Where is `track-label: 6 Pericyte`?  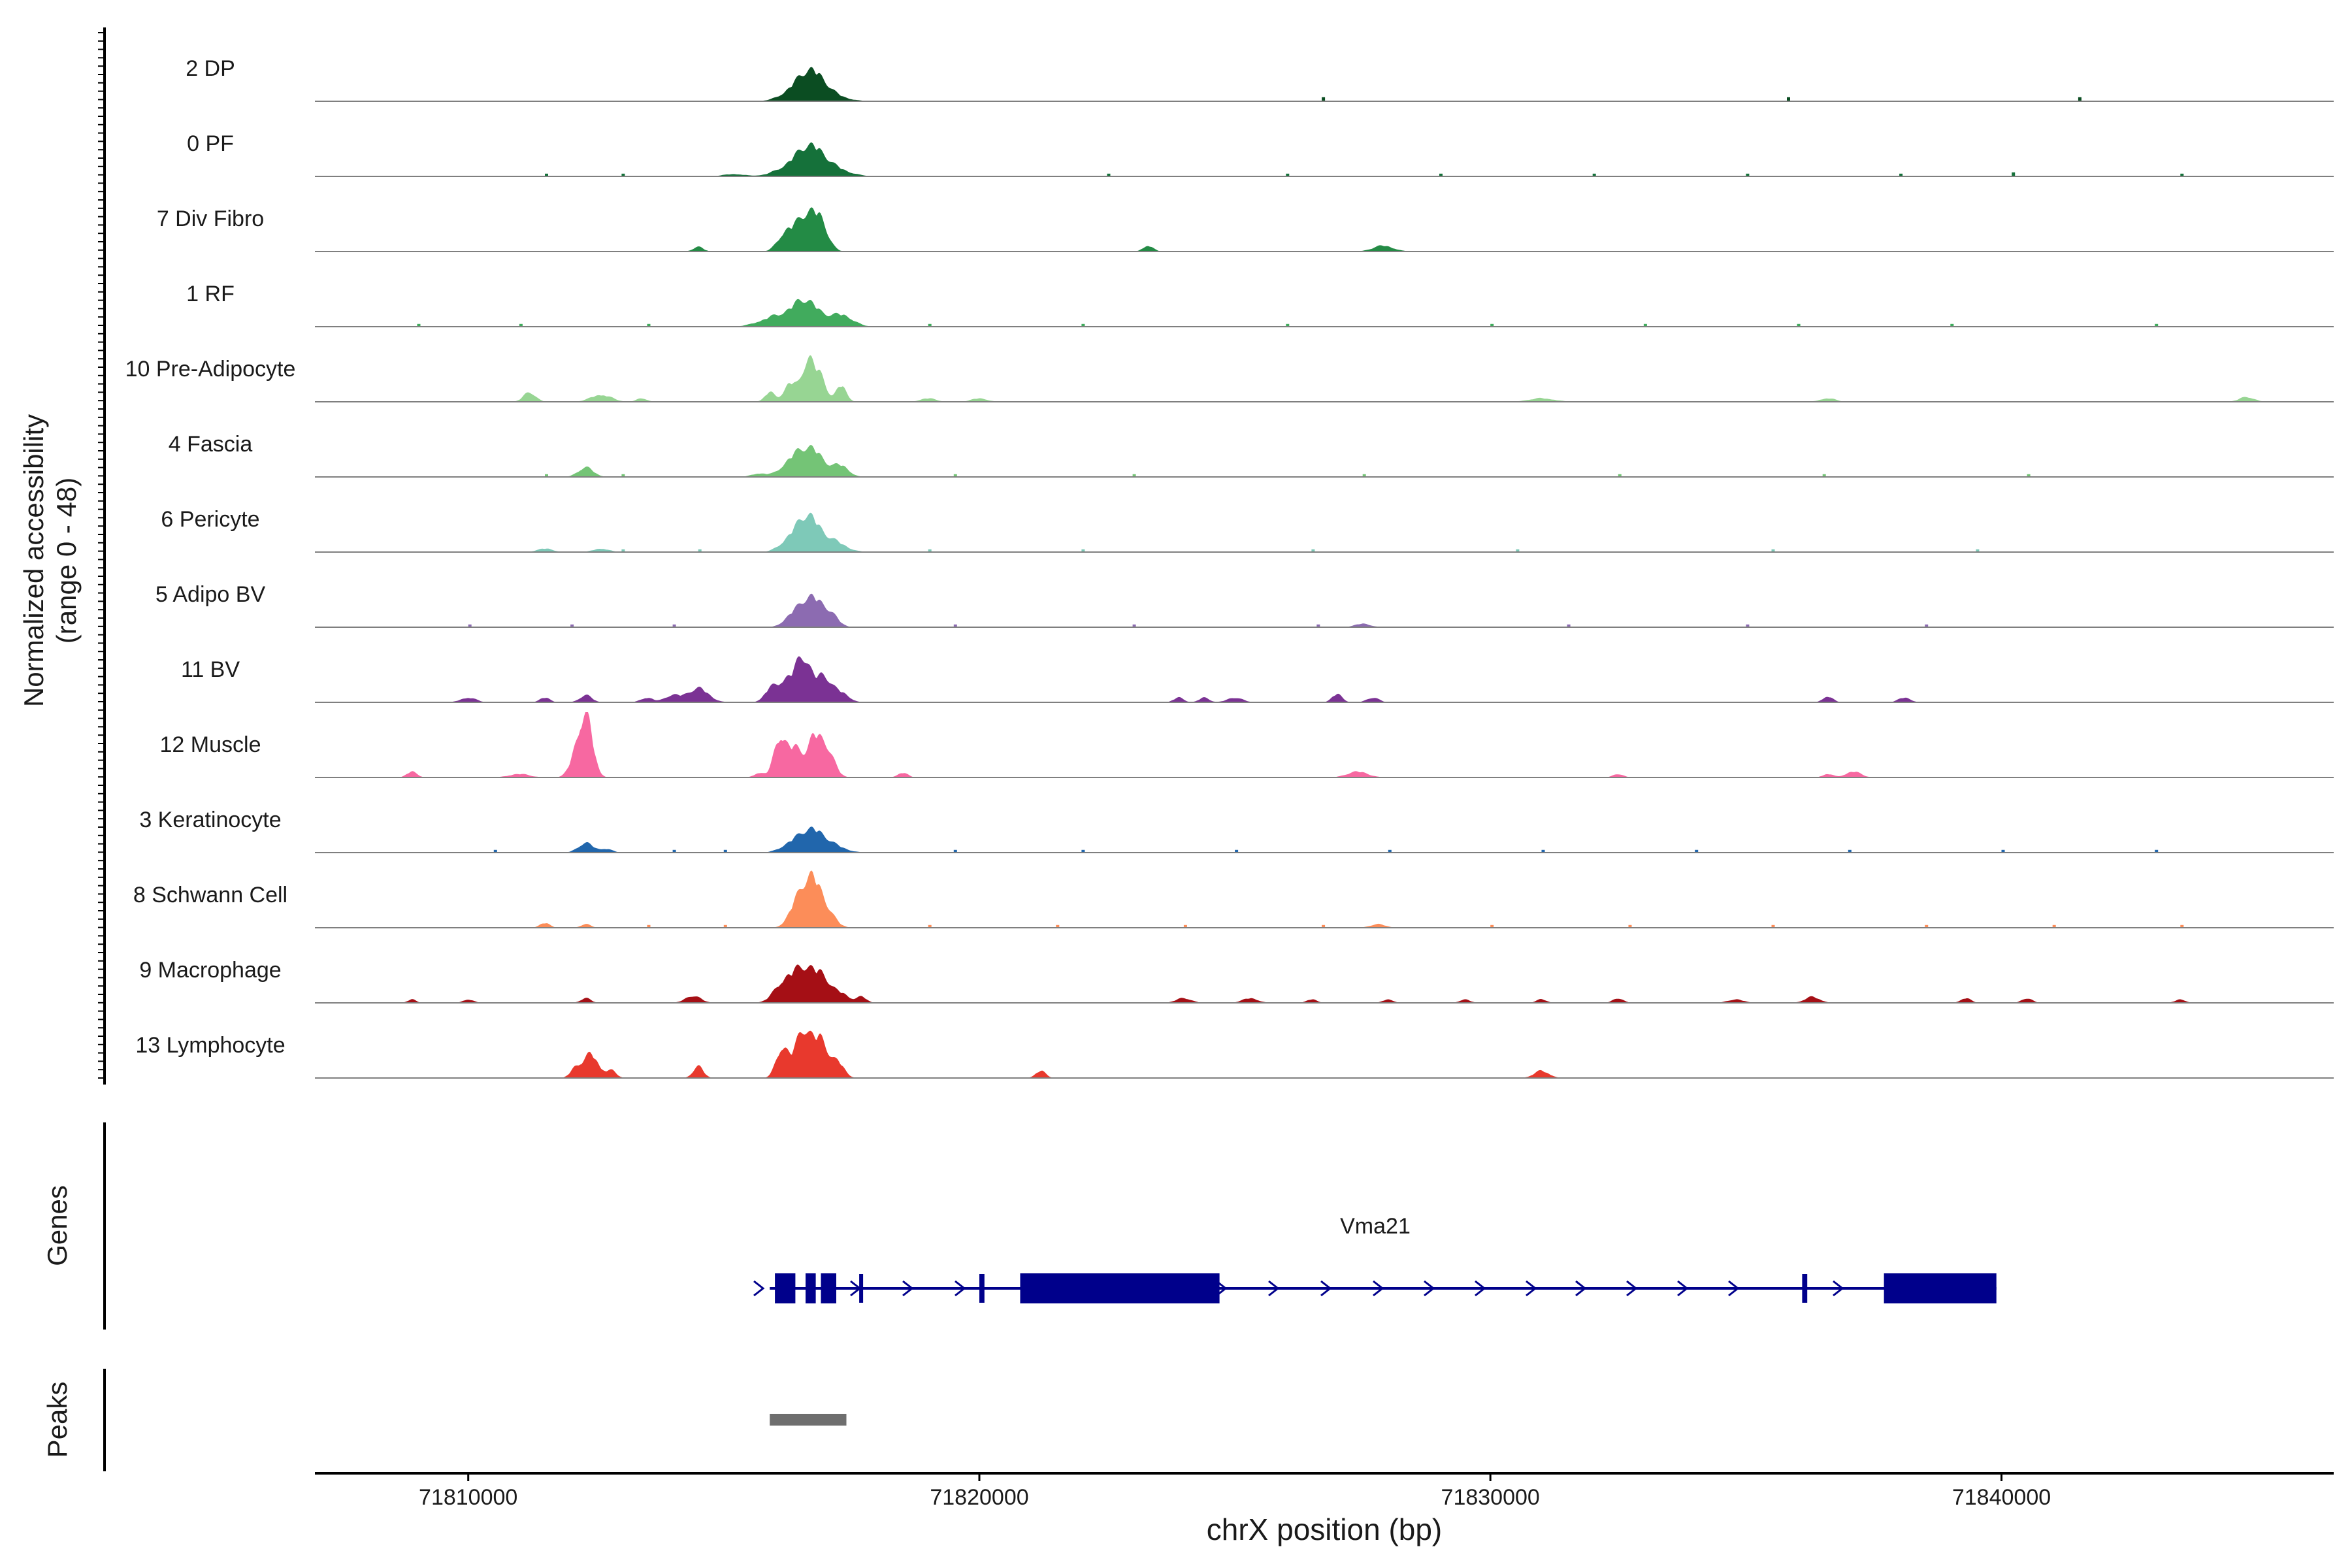 track-label: 6 Pericyte is located at coordinates (210, 519).